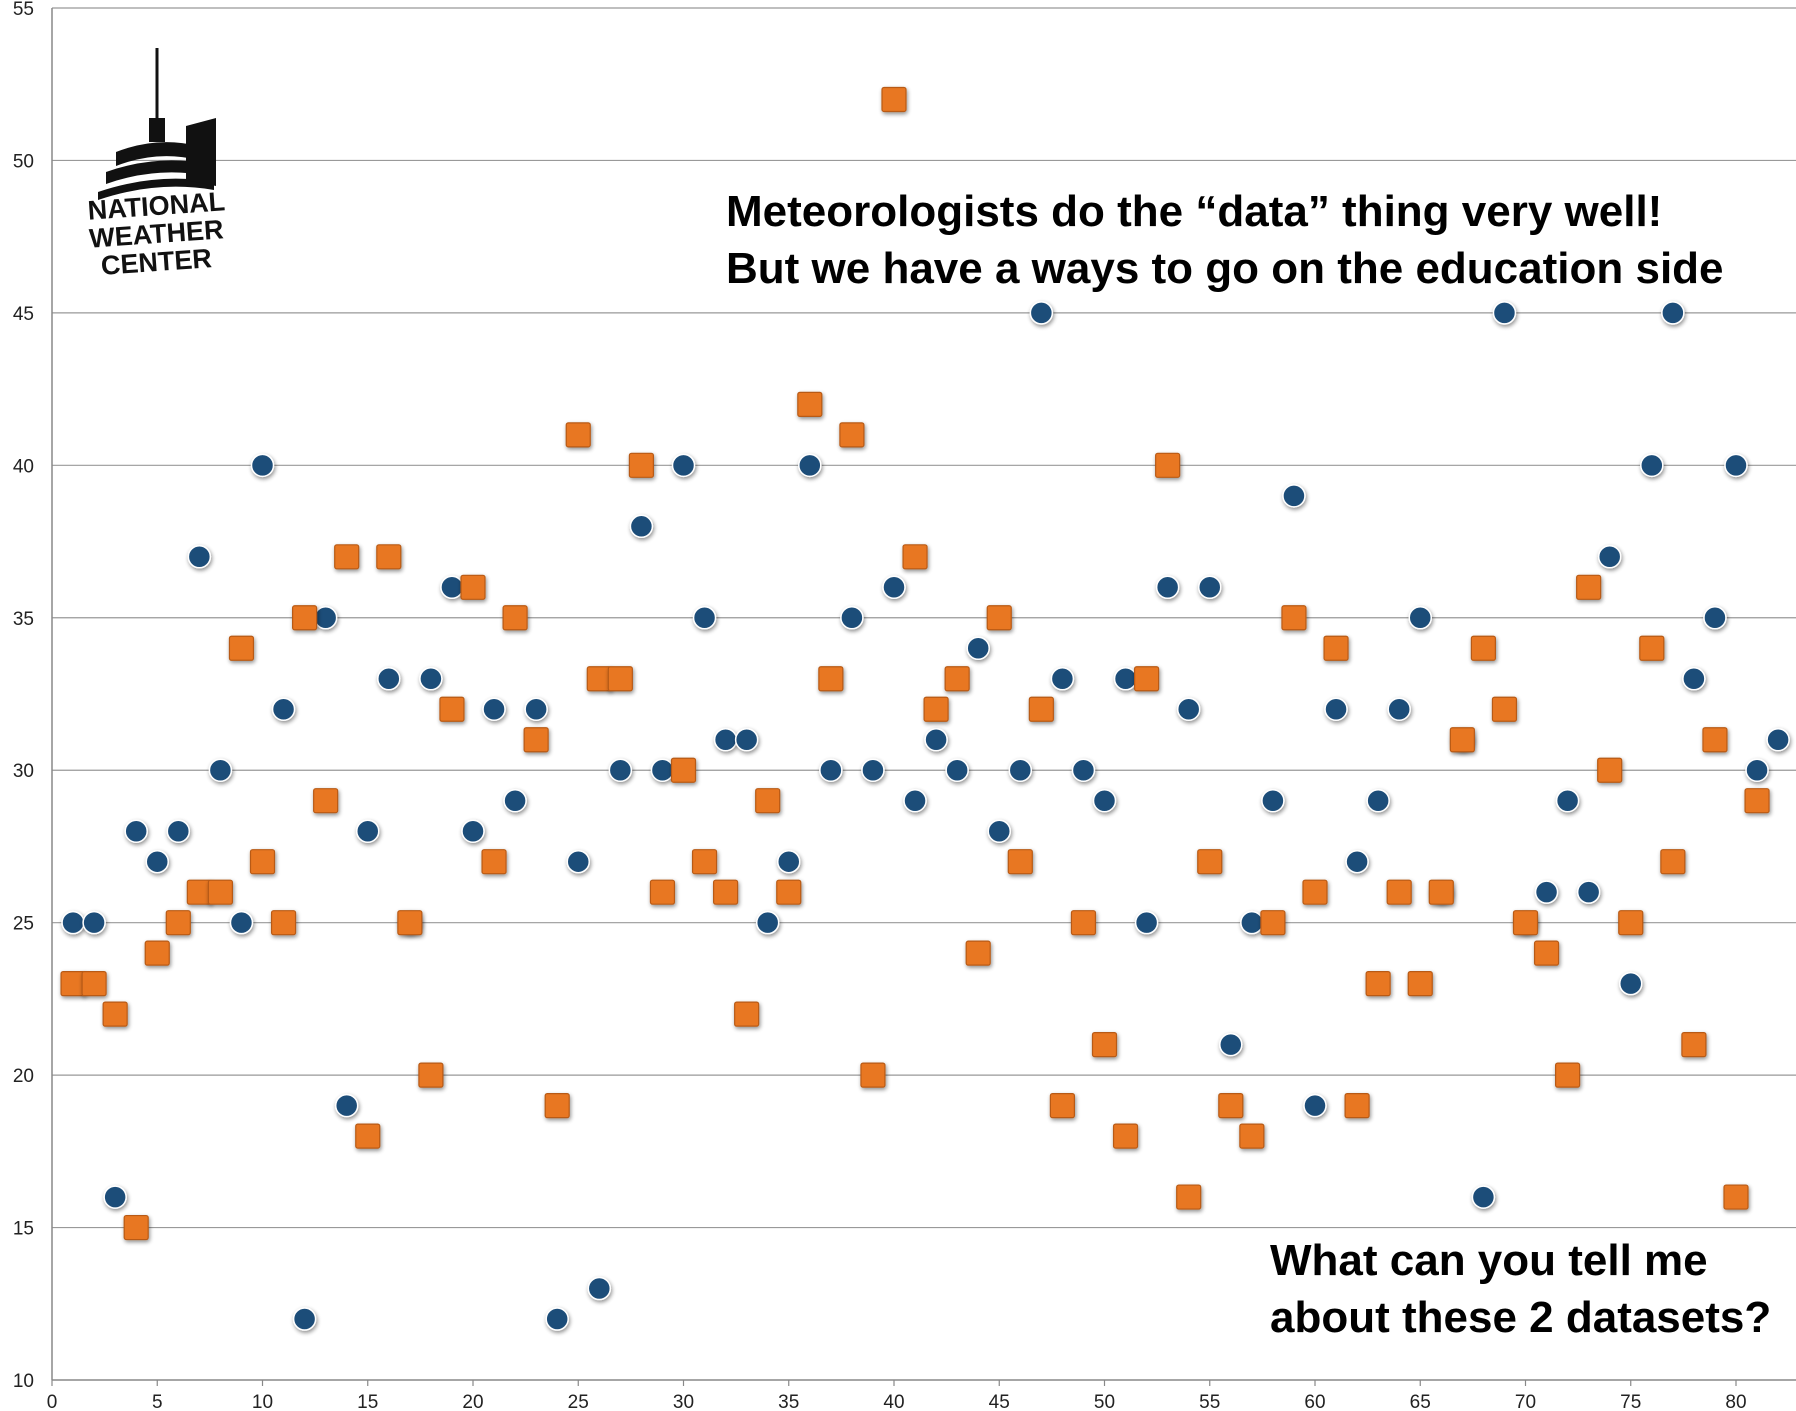 The image size is (1796, 1411). Describe the element at coordinates (1735, 1401) in the screenshot. I see `x-tick-label: 80` at that location.